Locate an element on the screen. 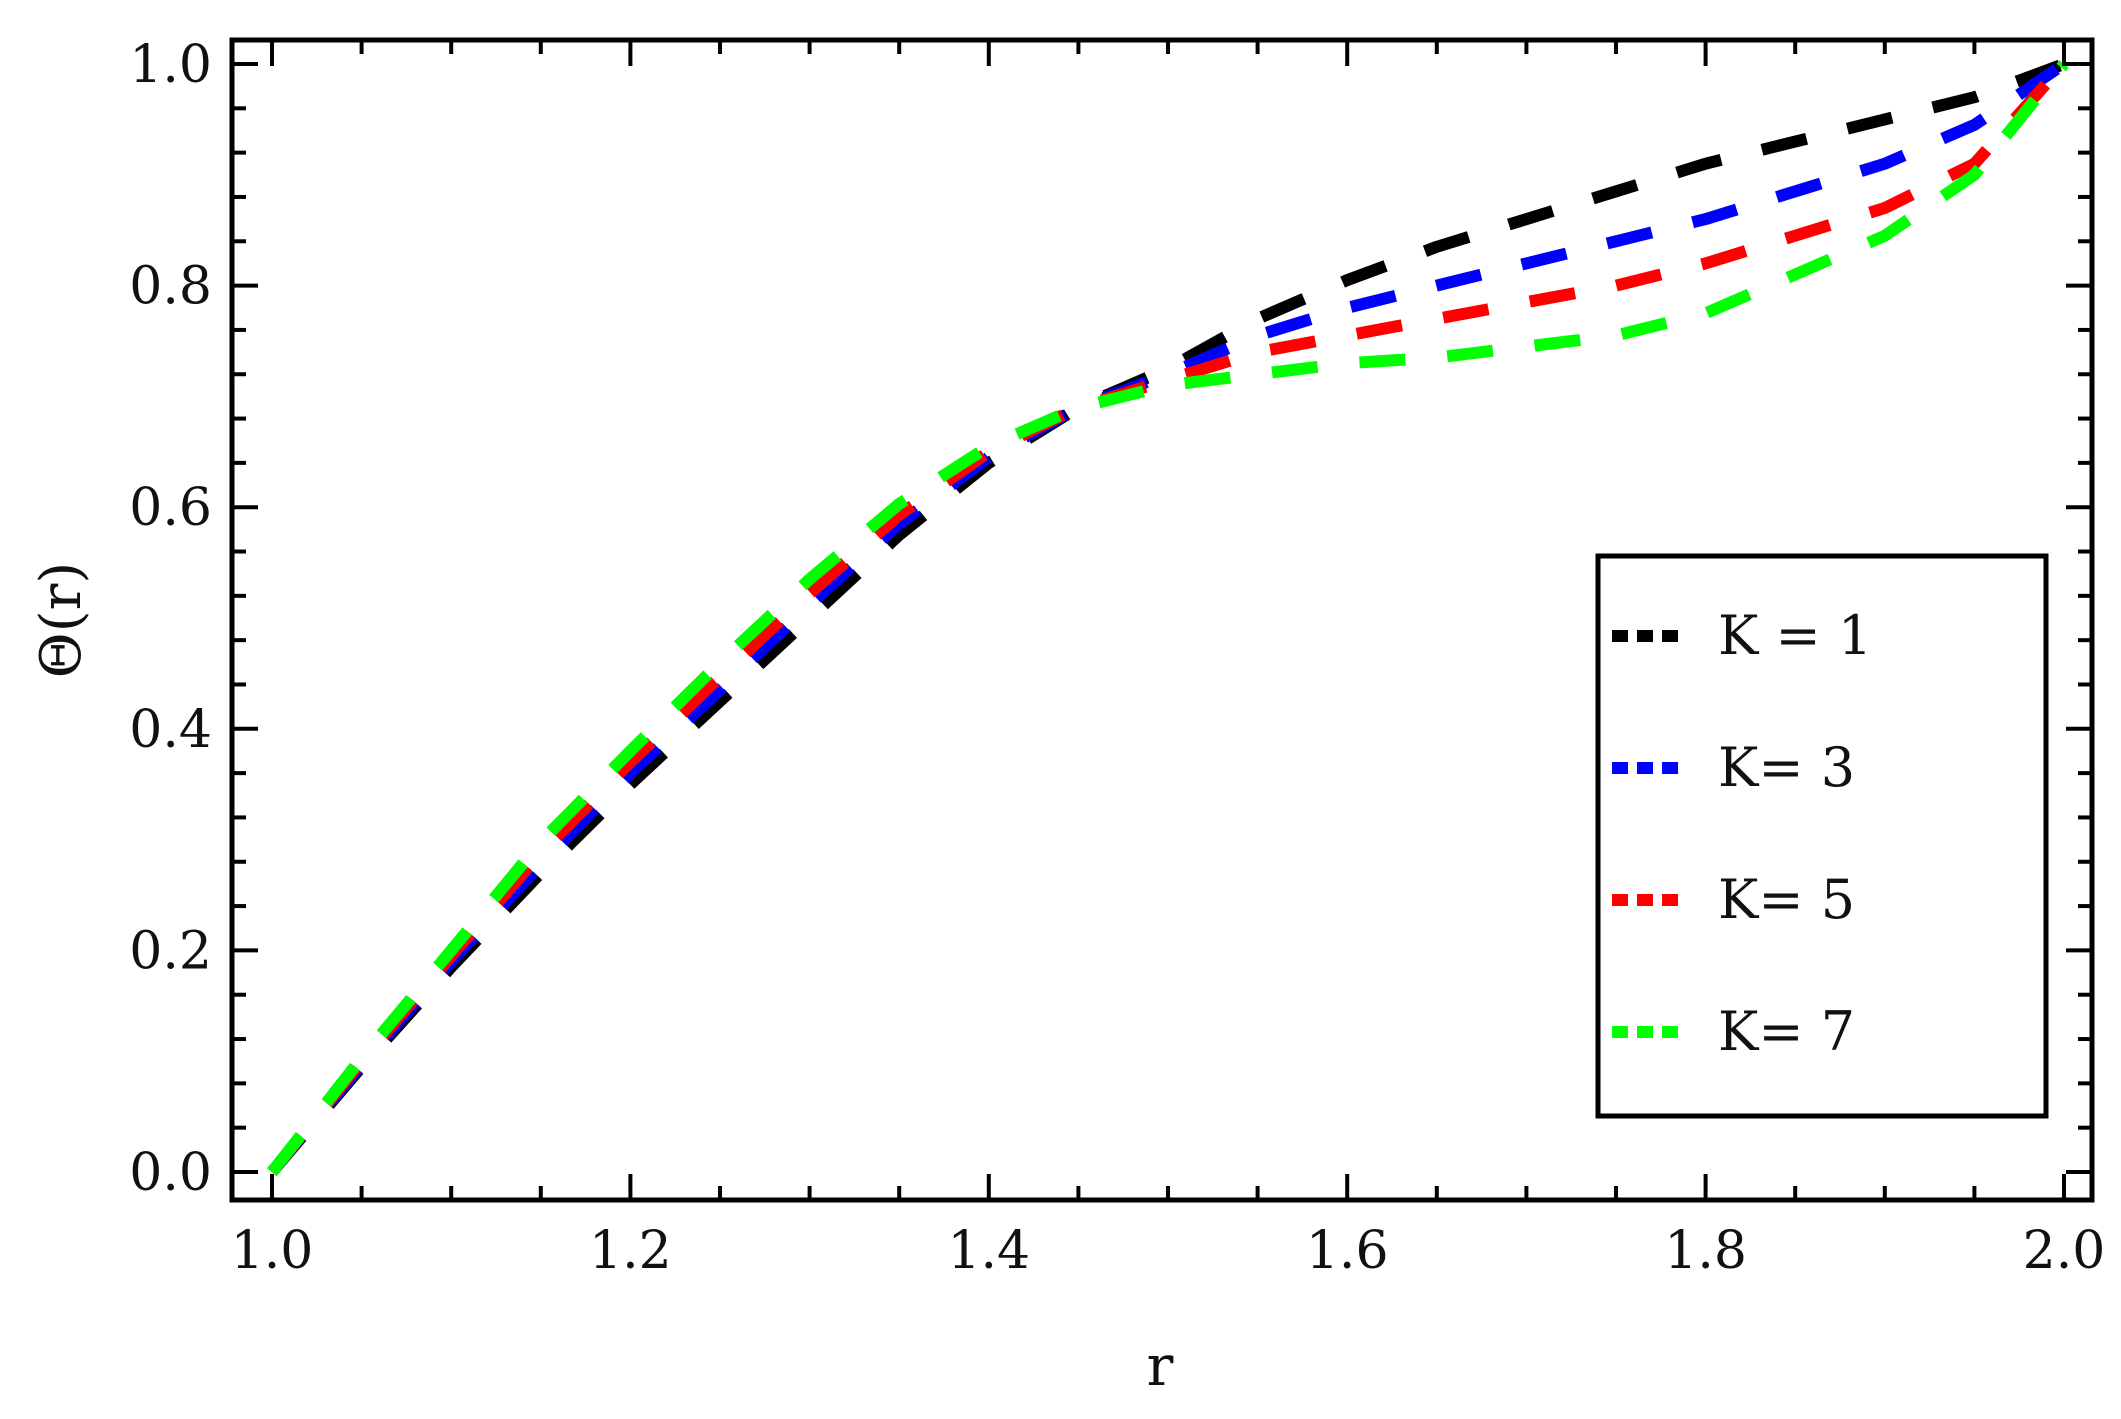  x-axis-label: r is located at coordinates (1160, 1366).